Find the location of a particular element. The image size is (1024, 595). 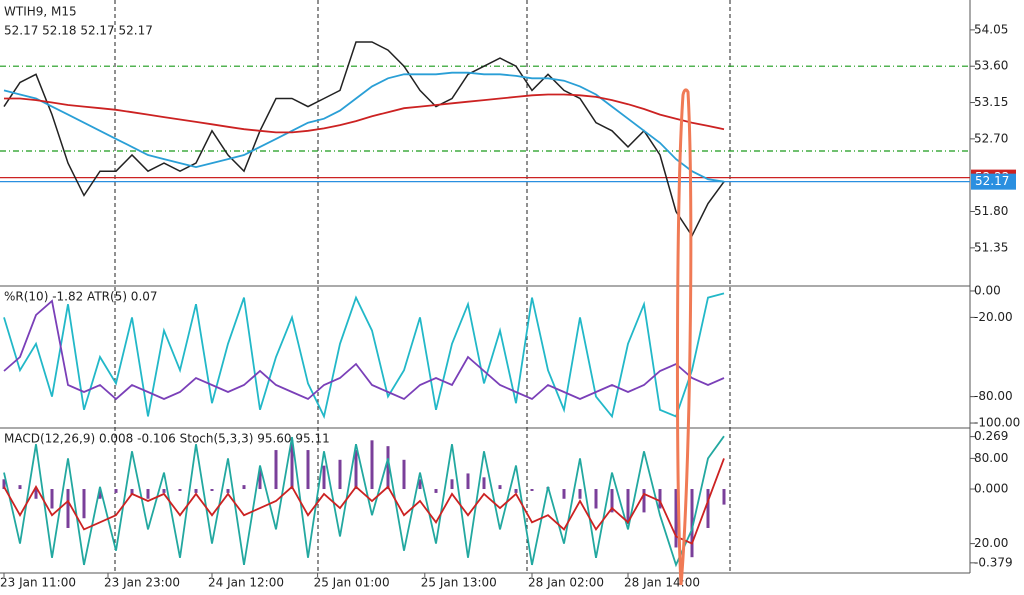

x-tick-label: 25 Jan 13:00 is located at coordinates (459, 583).